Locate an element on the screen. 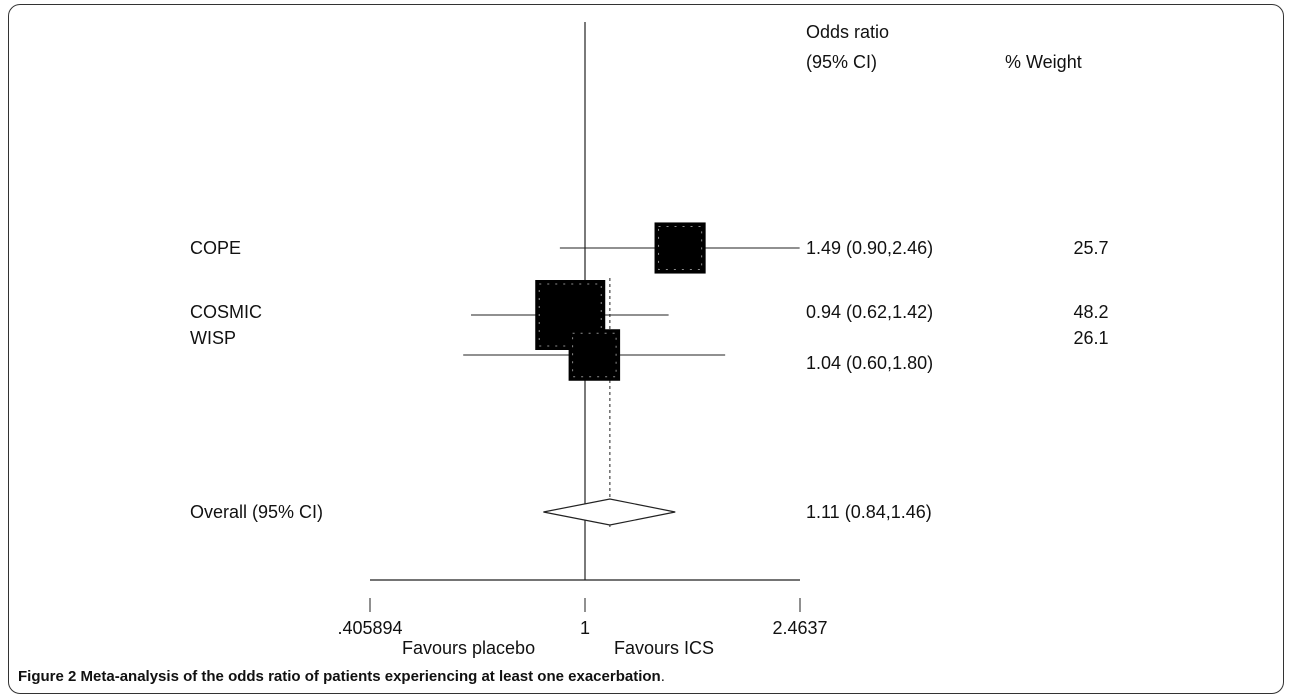 This screenshot has width=1290, height=700. x-tick-label: .405894 is located at coordinates (369, 628).